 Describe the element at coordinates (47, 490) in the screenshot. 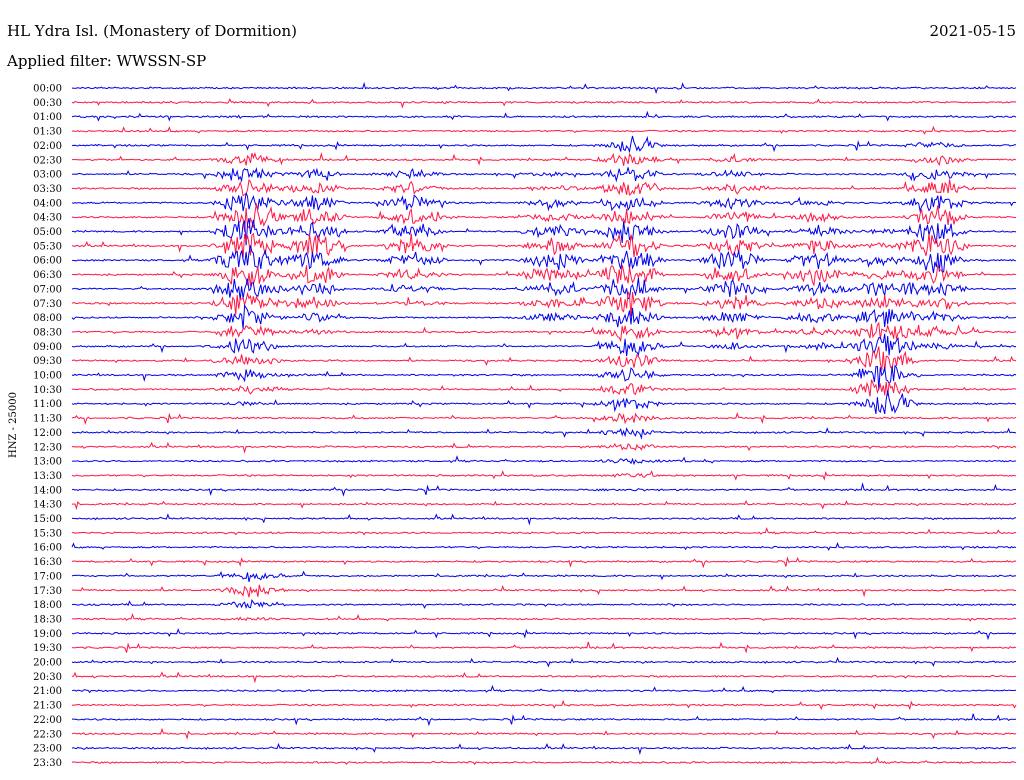

I see `time-tick-label: 14:00` at that location.